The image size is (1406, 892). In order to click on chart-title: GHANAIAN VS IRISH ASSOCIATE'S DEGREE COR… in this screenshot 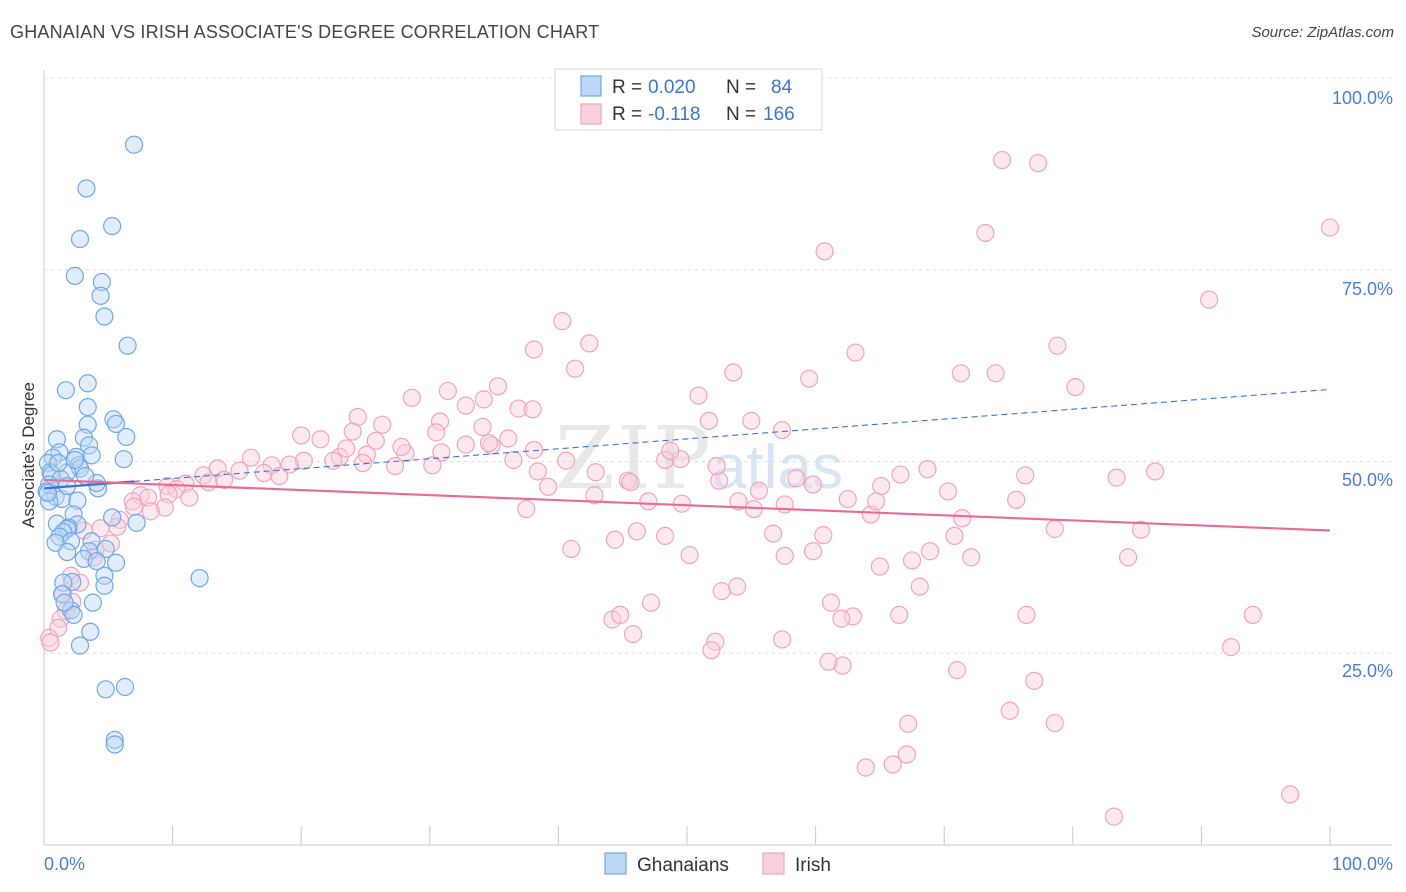, I will do `click(305, 32)`.